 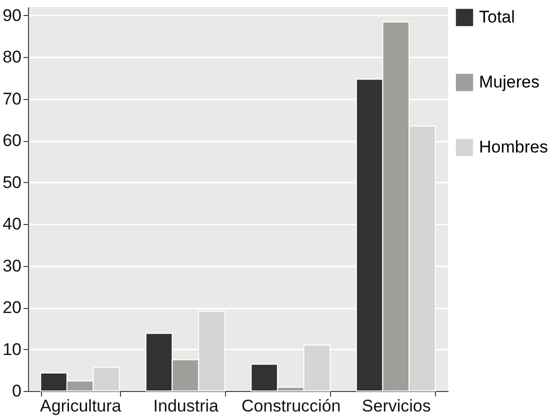 What do you see at coordinates (12, 224) in the screenshot?
I see `y-tick-label: 40` at bounding box center [12, 224].